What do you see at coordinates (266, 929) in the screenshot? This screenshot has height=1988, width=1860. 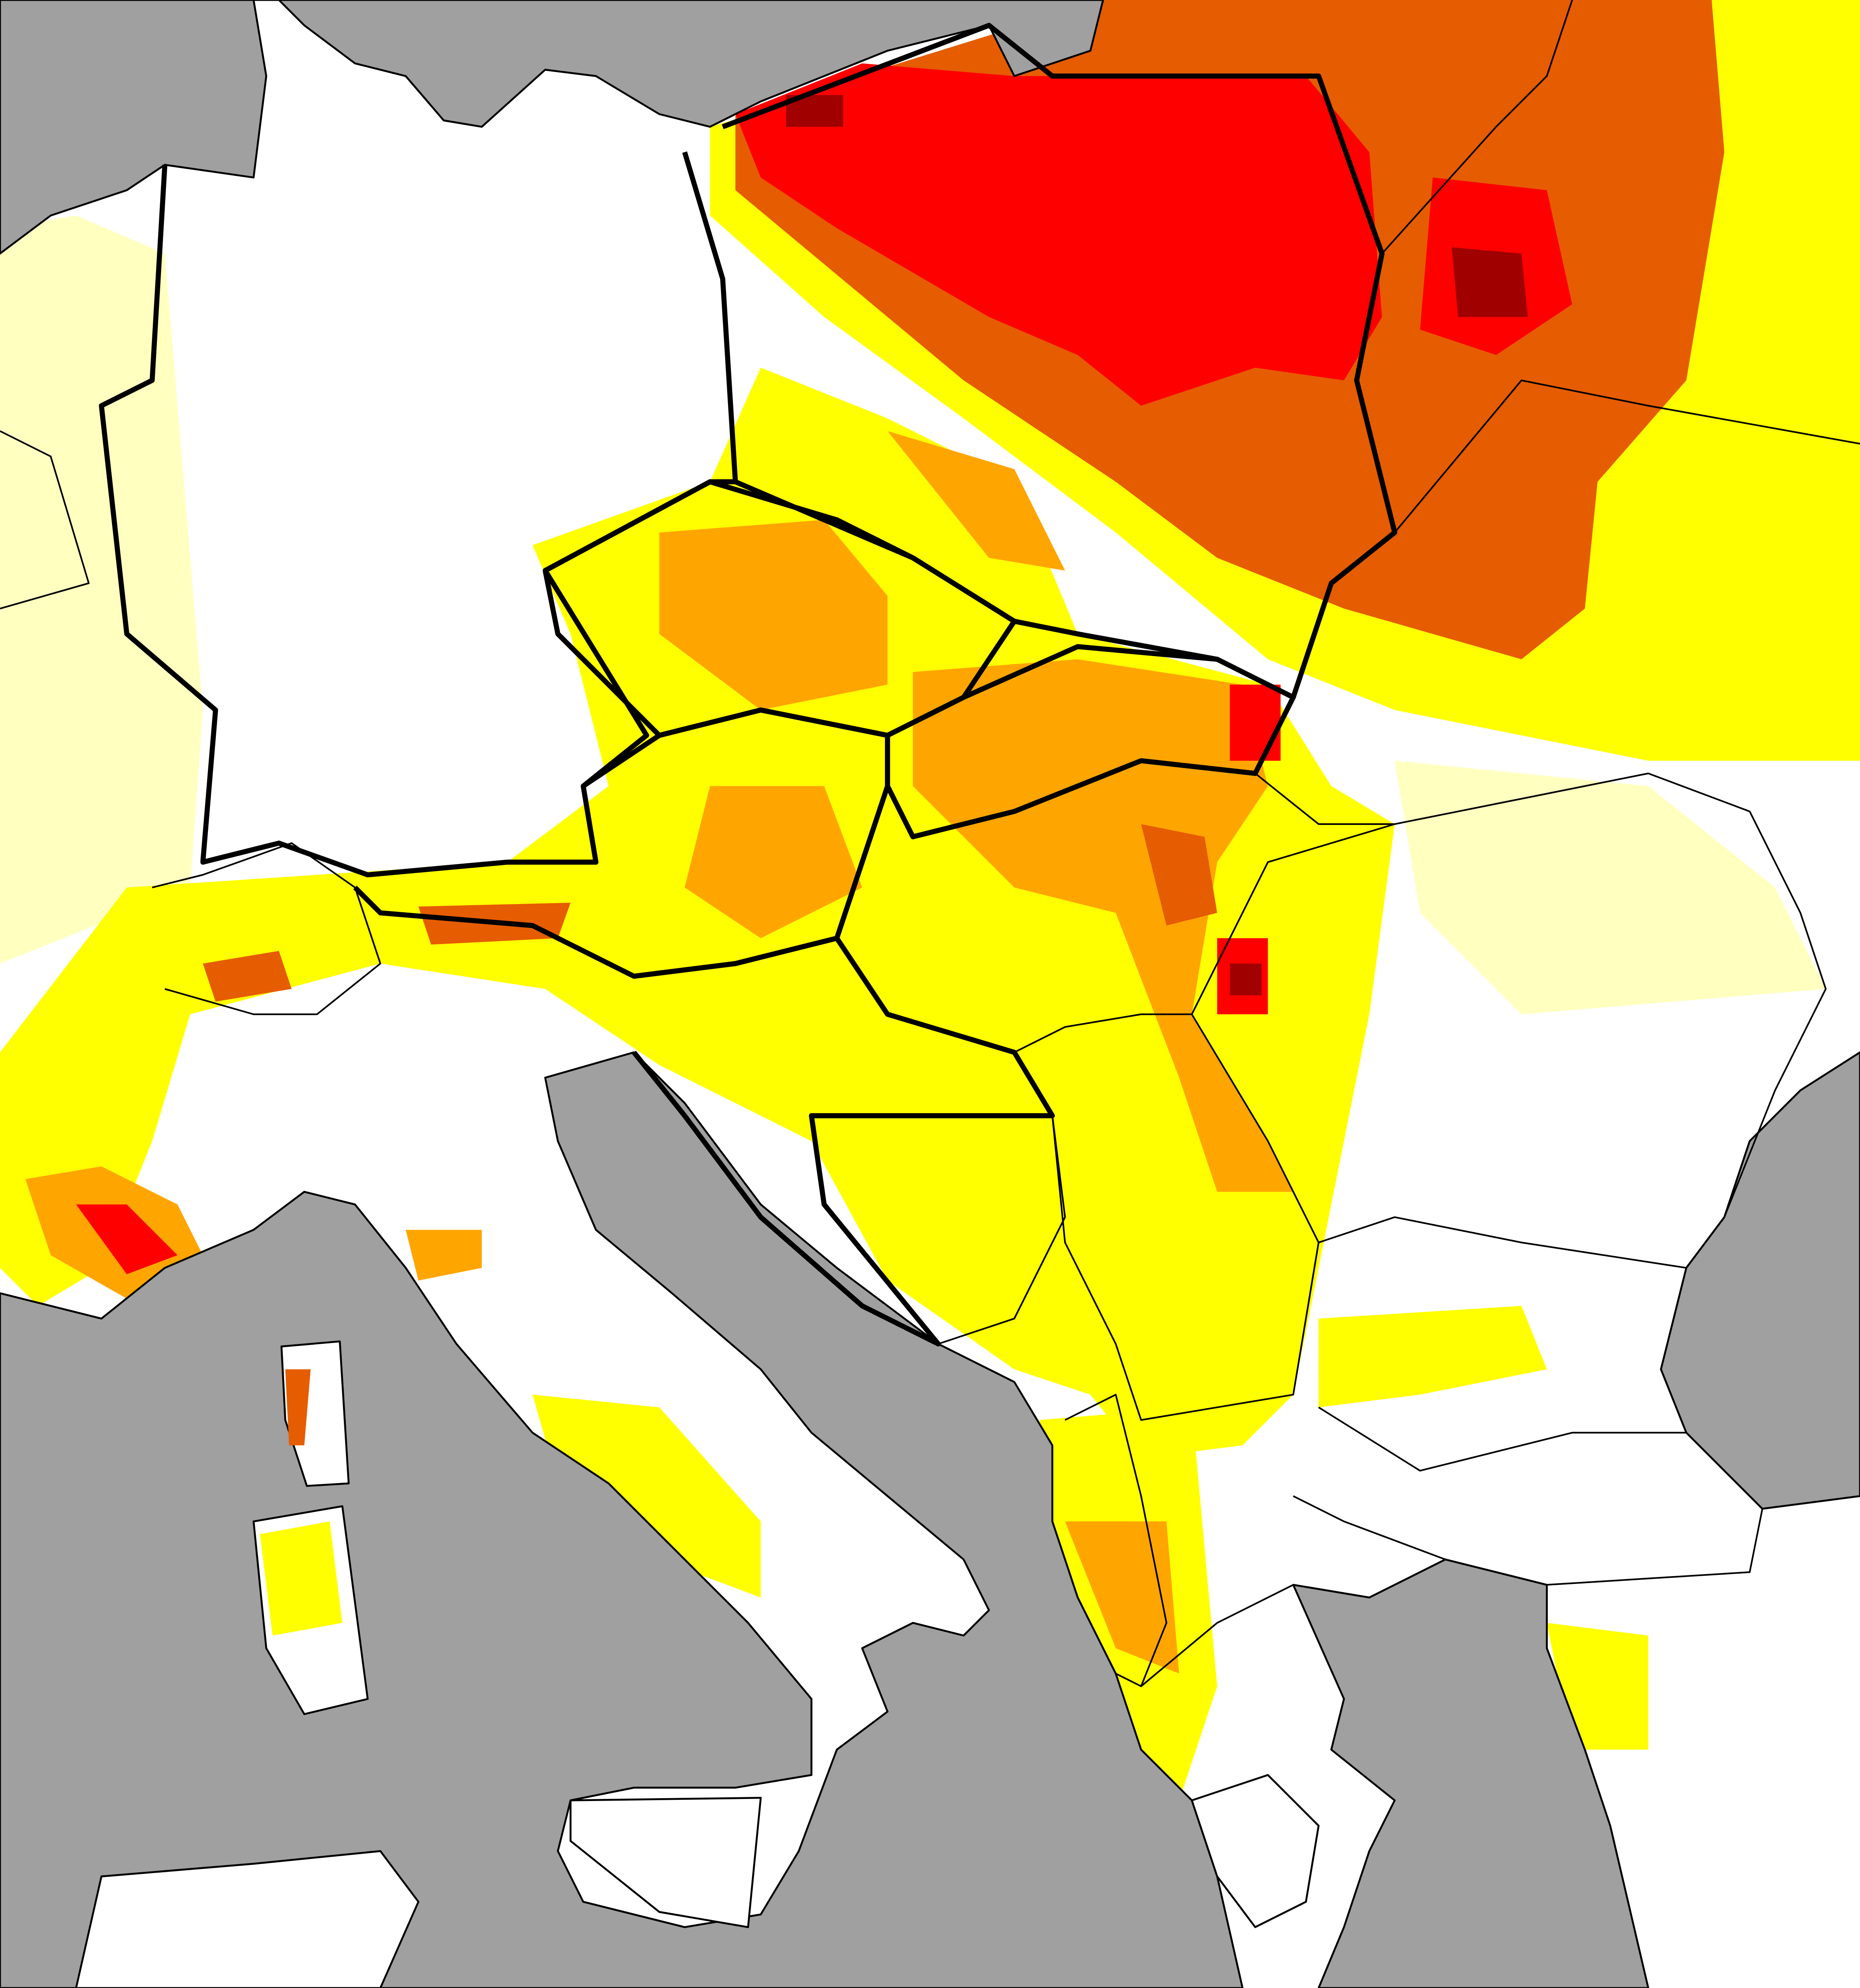 I see `switzerland-border` at bounding box center [266, 929].